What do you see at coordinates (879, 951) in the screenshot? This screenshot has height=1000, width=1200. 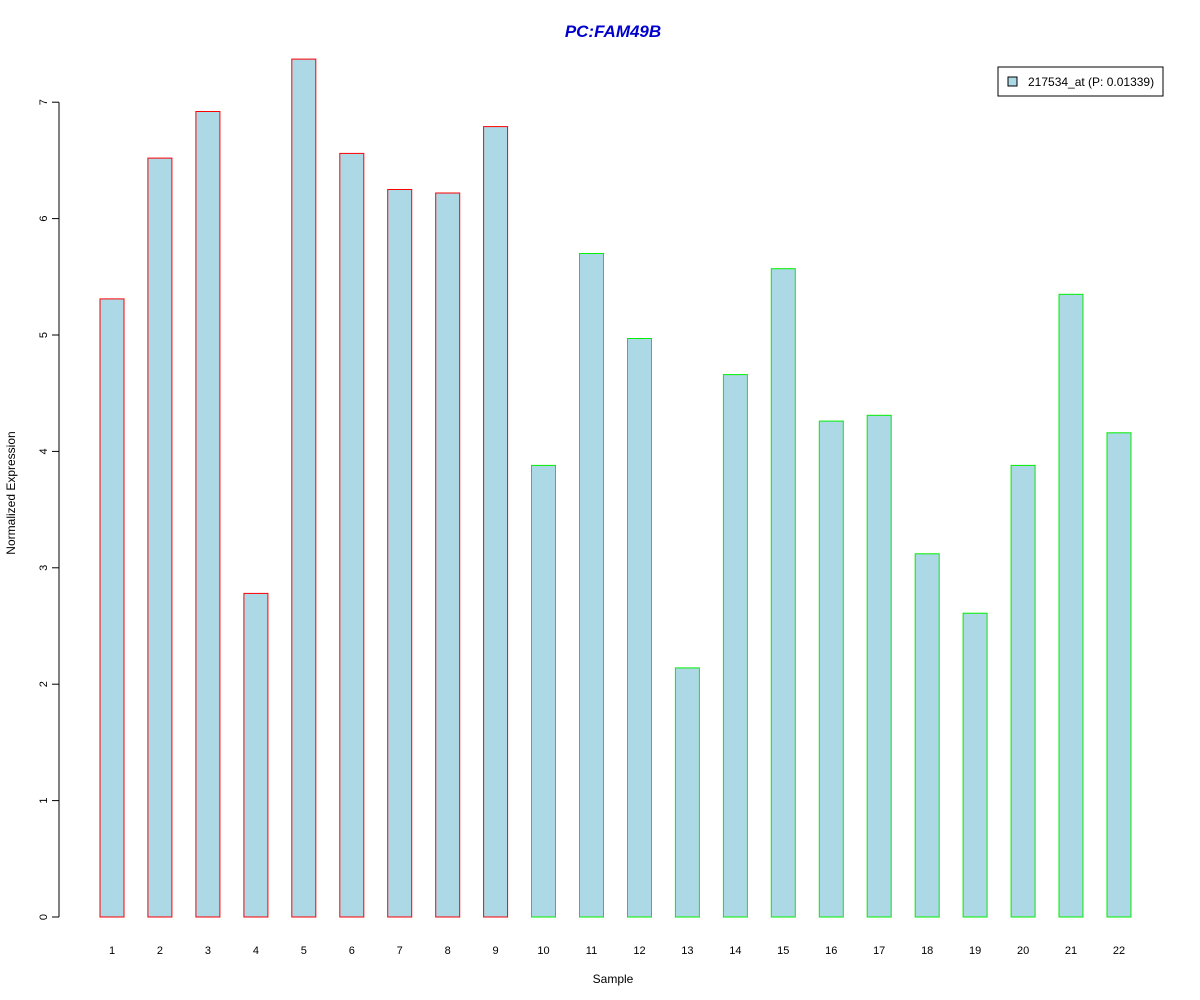 I see `x-tick-label: 17` at bounding box center [879, 951].